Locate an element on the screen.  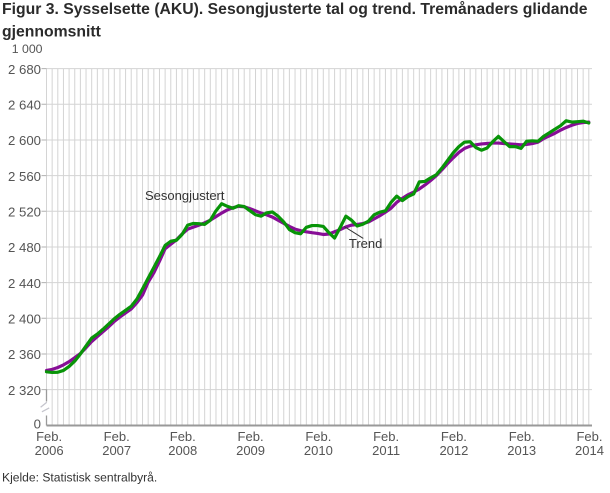
svg-text:Kjelde: Statistisk sentralbyrå: Kjelde: Statistisk sentralbyrå. is located at coordinates (79, 478).